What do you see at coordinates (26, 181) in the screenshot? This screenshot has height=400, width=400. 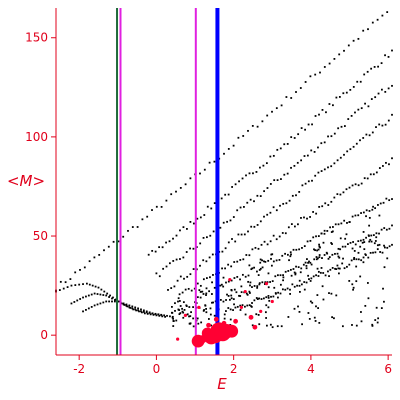 I see `y-axis-title: <M>` at bounding box center [26, 181].